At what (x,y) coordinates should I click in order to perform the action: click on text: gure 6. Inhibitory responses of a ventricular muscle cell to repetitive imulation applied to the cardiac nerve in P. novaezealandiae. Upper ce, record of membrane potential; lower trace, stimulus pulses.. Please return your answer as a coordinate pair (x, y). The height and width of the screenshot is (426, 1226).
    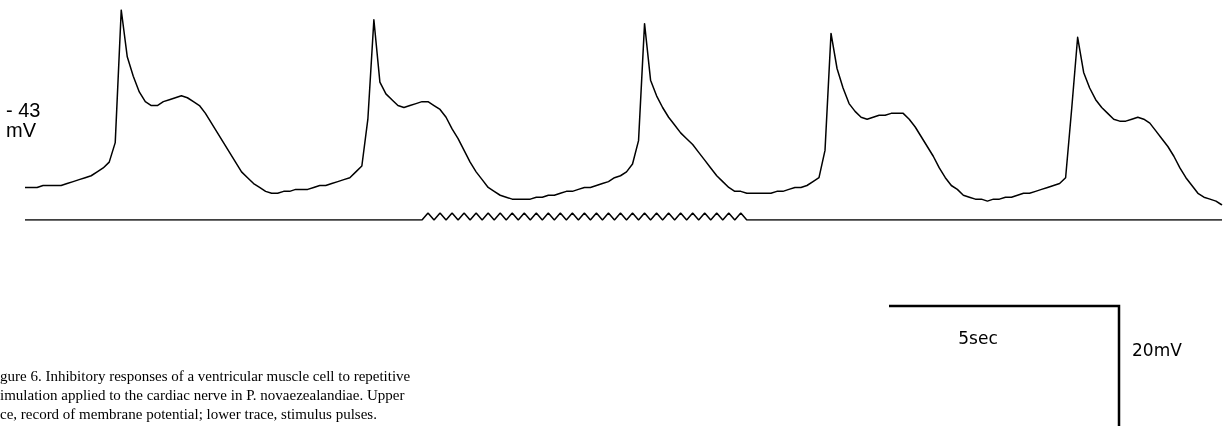
    Looking at the image, I should click on (205, 394).